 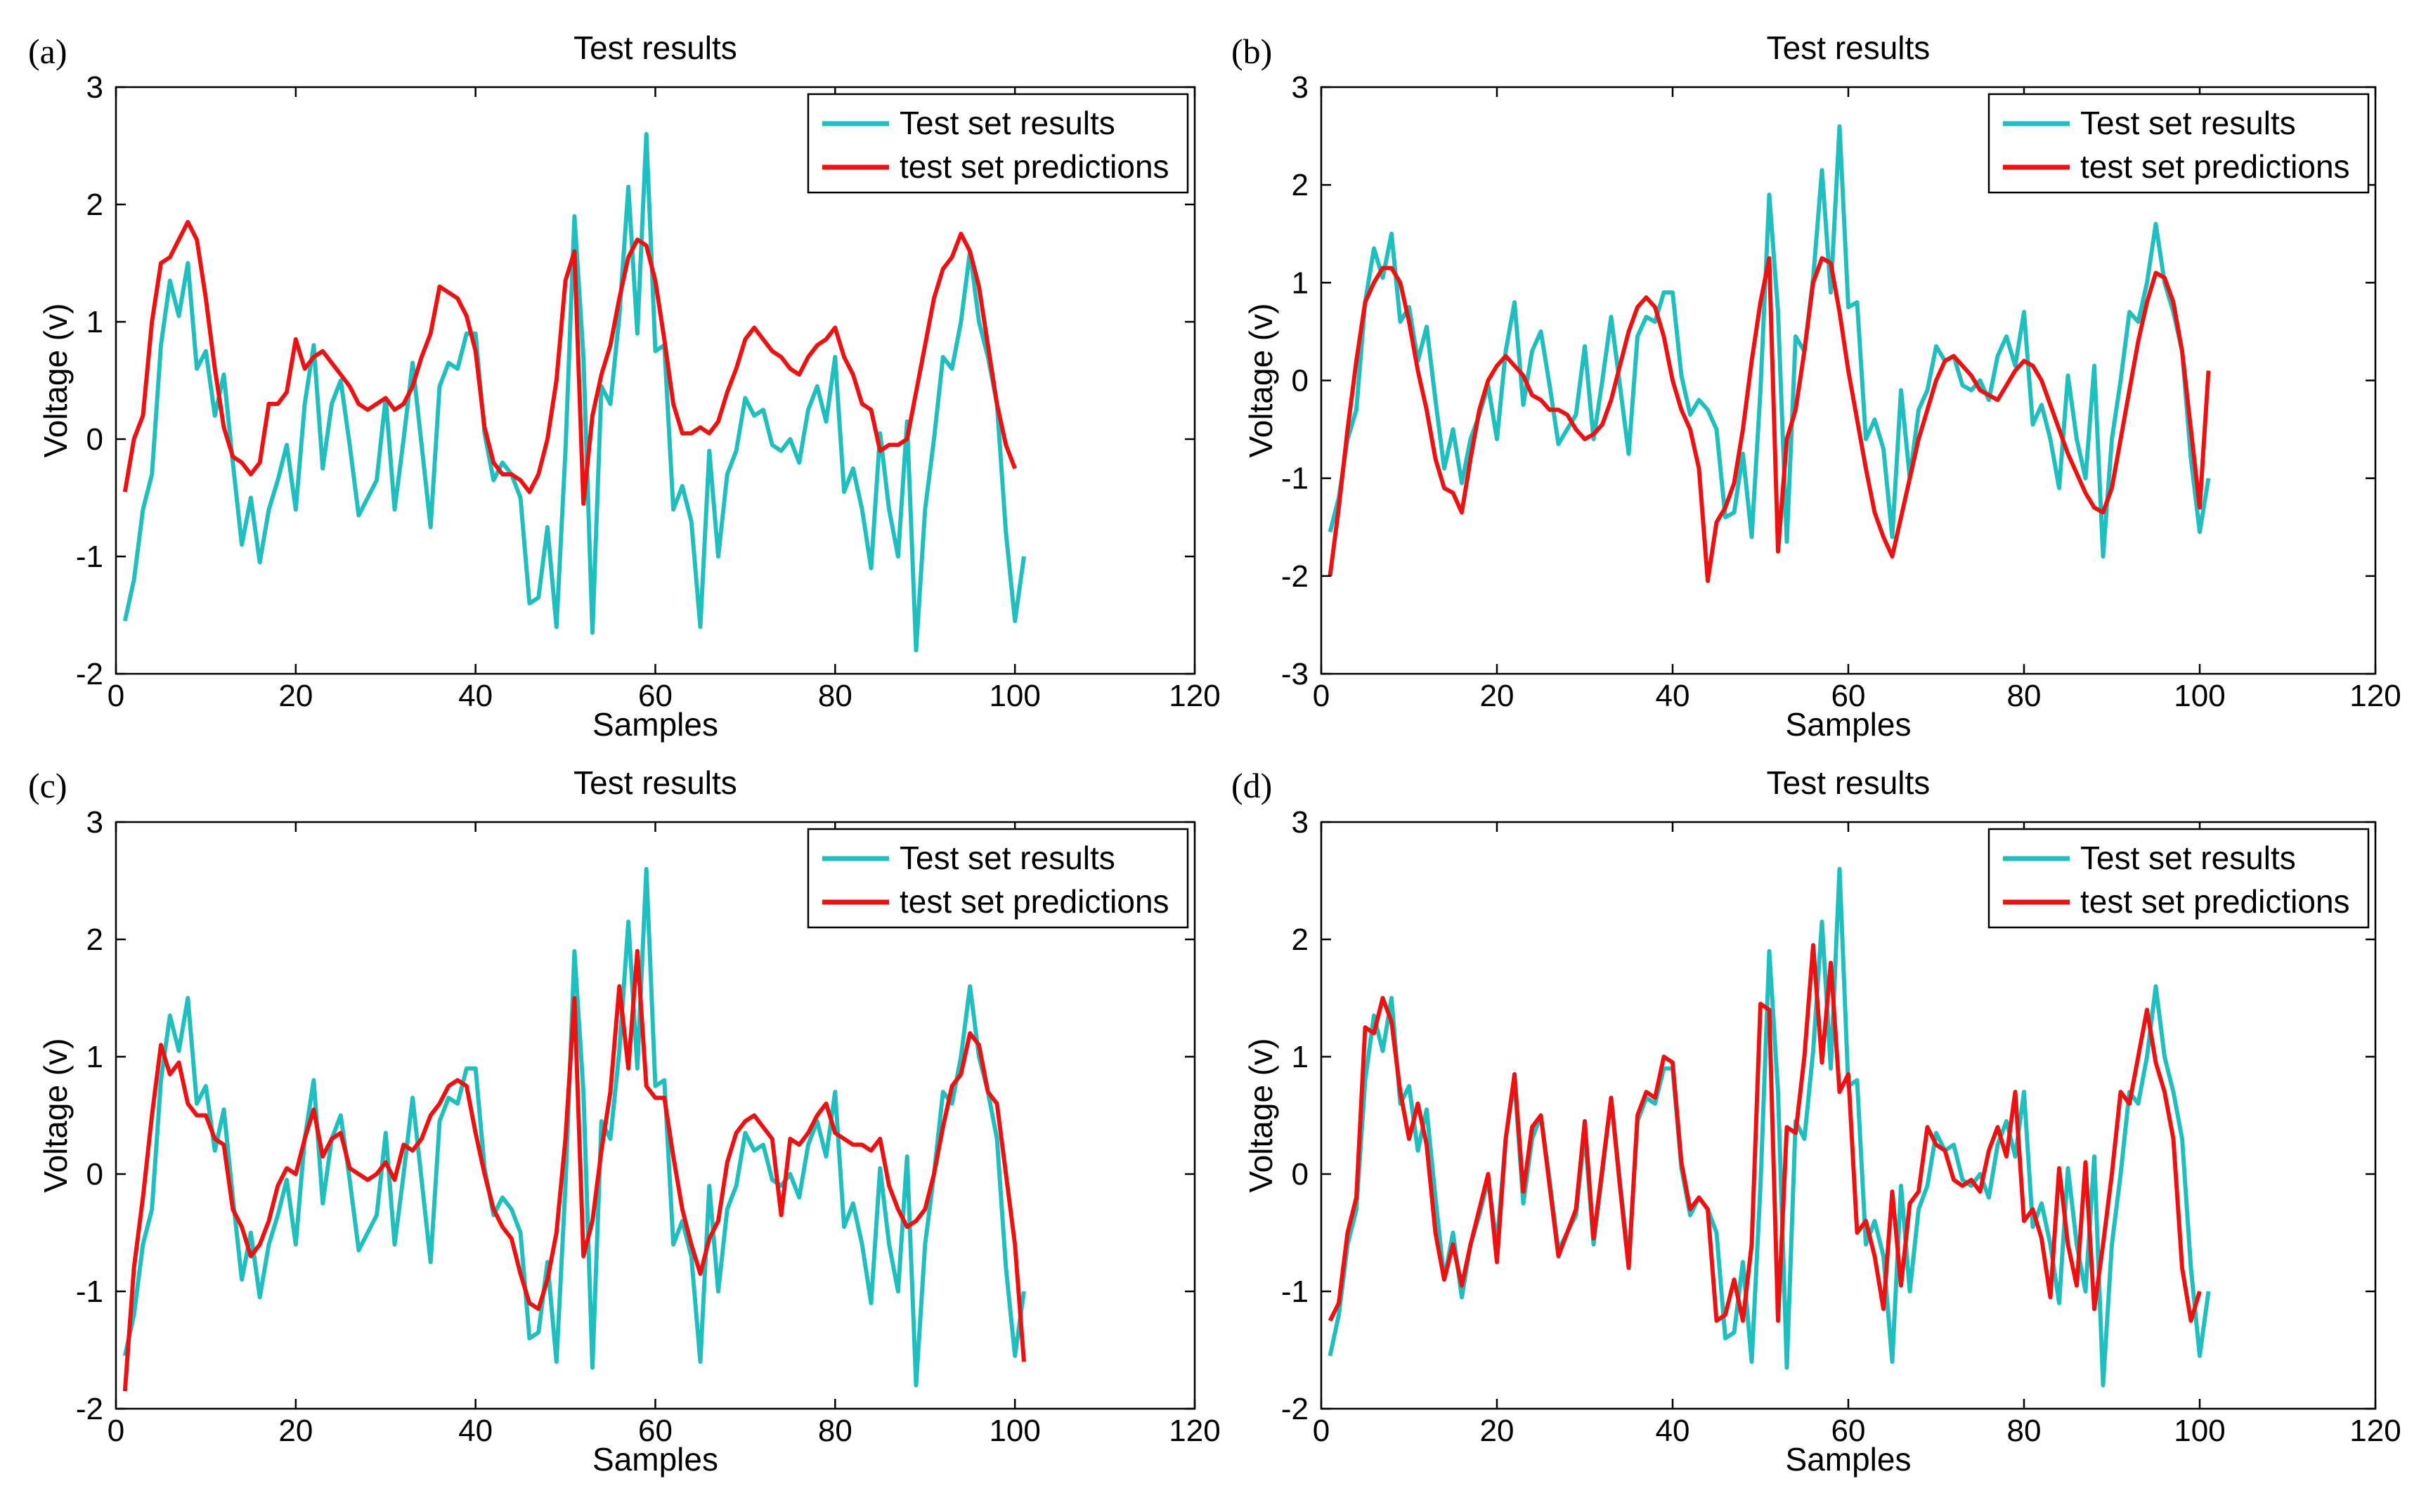 I want to click on panel-label: (a), so click(x=47, y=51).